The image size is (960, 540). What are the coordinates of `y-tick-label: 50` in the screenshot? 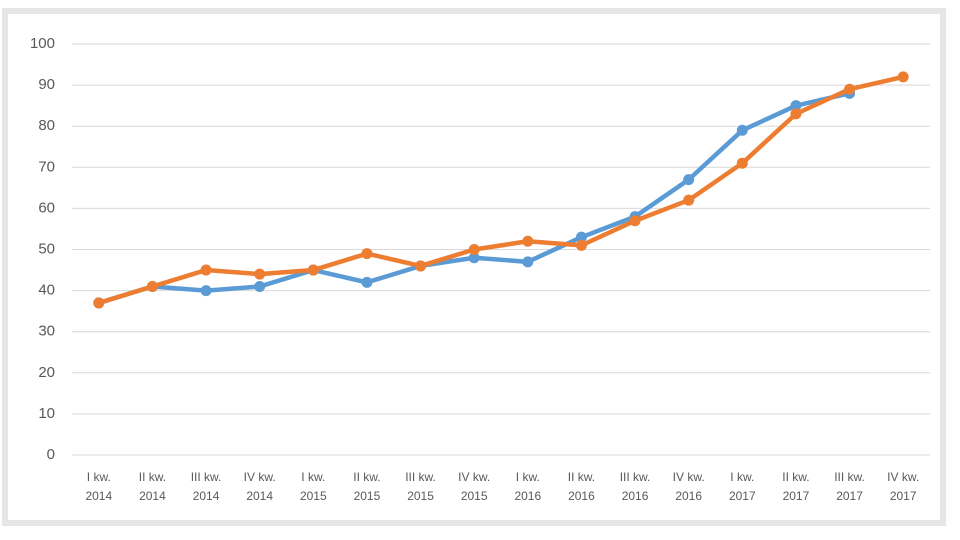 It's located at (46, 248).